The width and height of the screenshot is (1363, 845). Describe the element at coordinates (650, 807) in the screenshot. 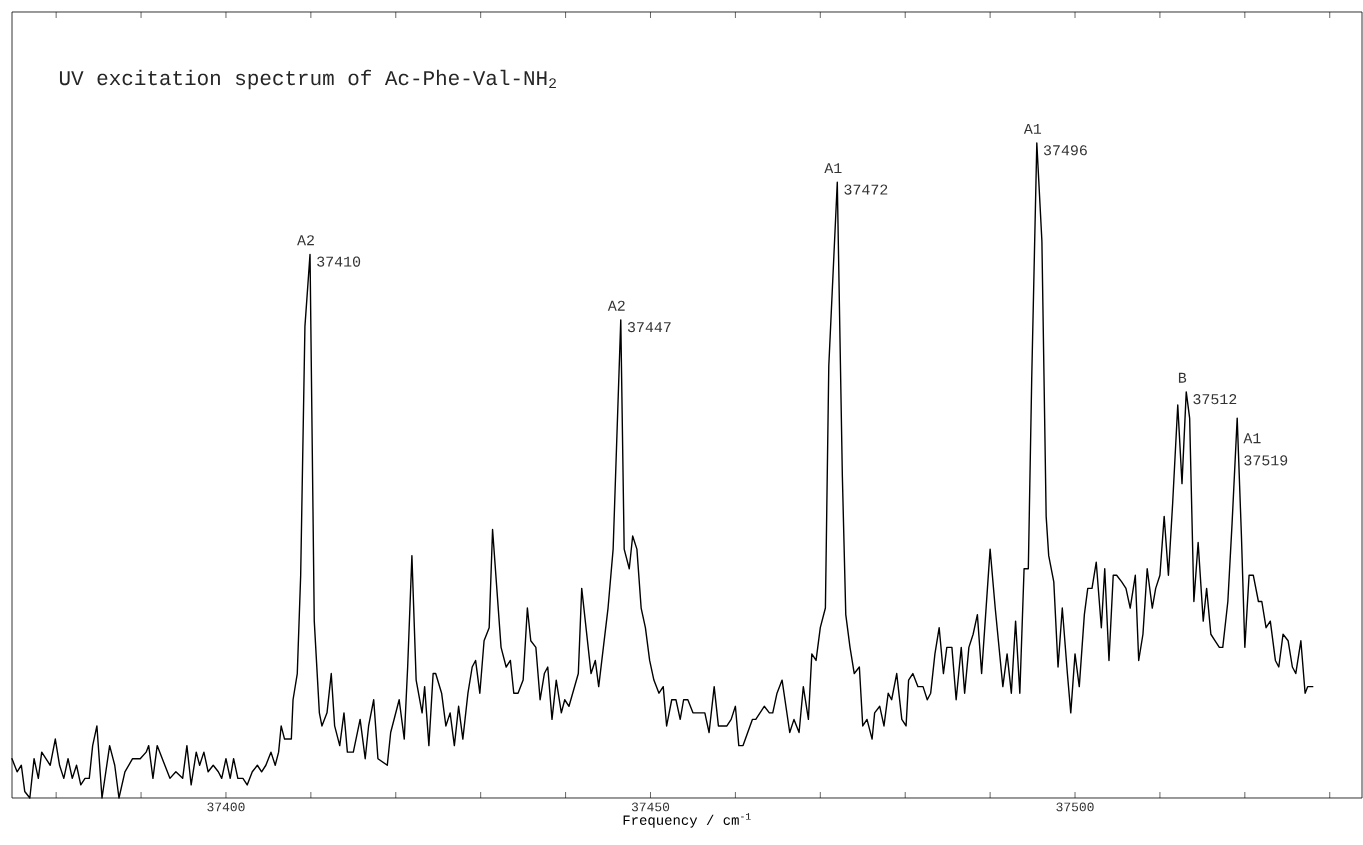

I see `x-tick-label: 37450` at that location.